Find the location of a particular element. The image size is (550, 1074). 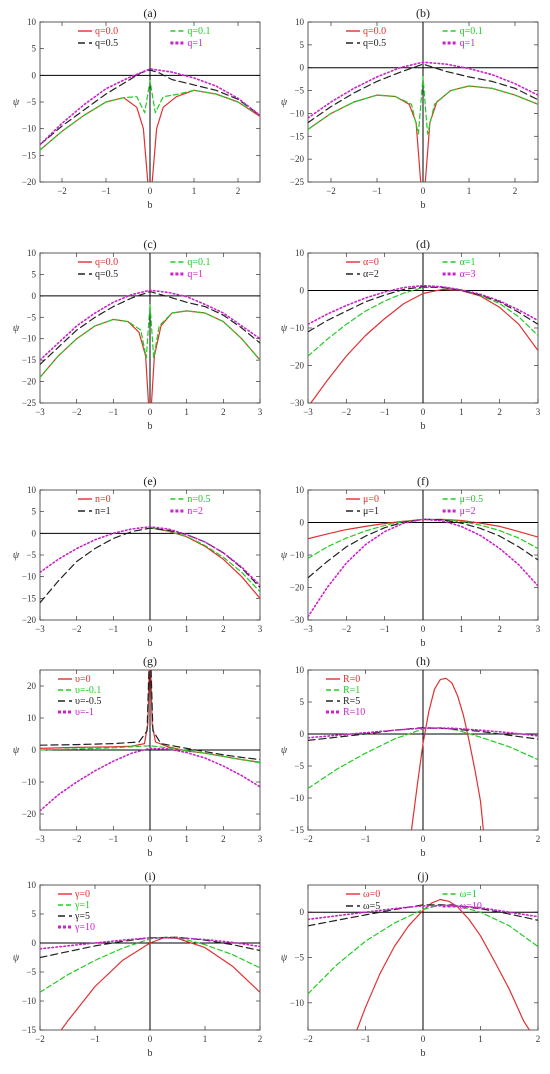

panel-label: (j) is located at coordinates (422, 876).